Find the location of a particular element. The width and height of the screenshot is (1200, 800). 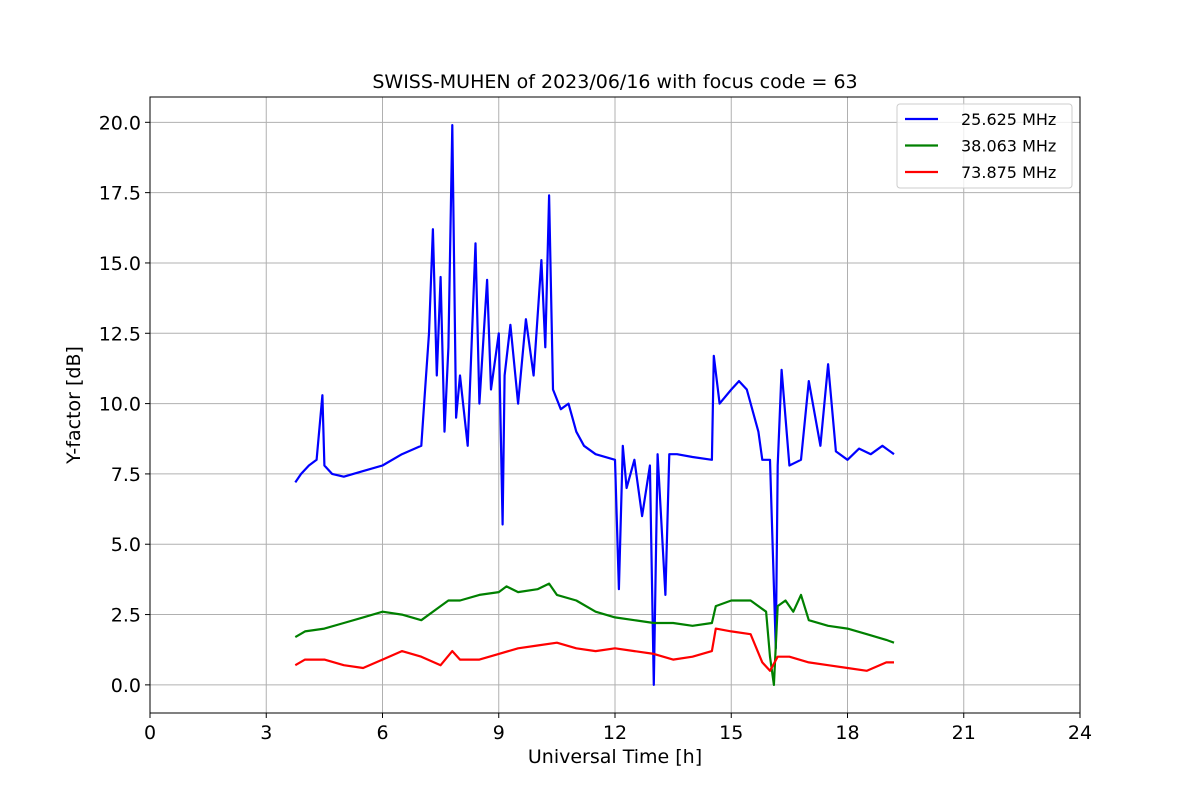

x-axis-ticks: 0 3 6 9 12 15 18 21 24 is located at coordinates (618, 728).